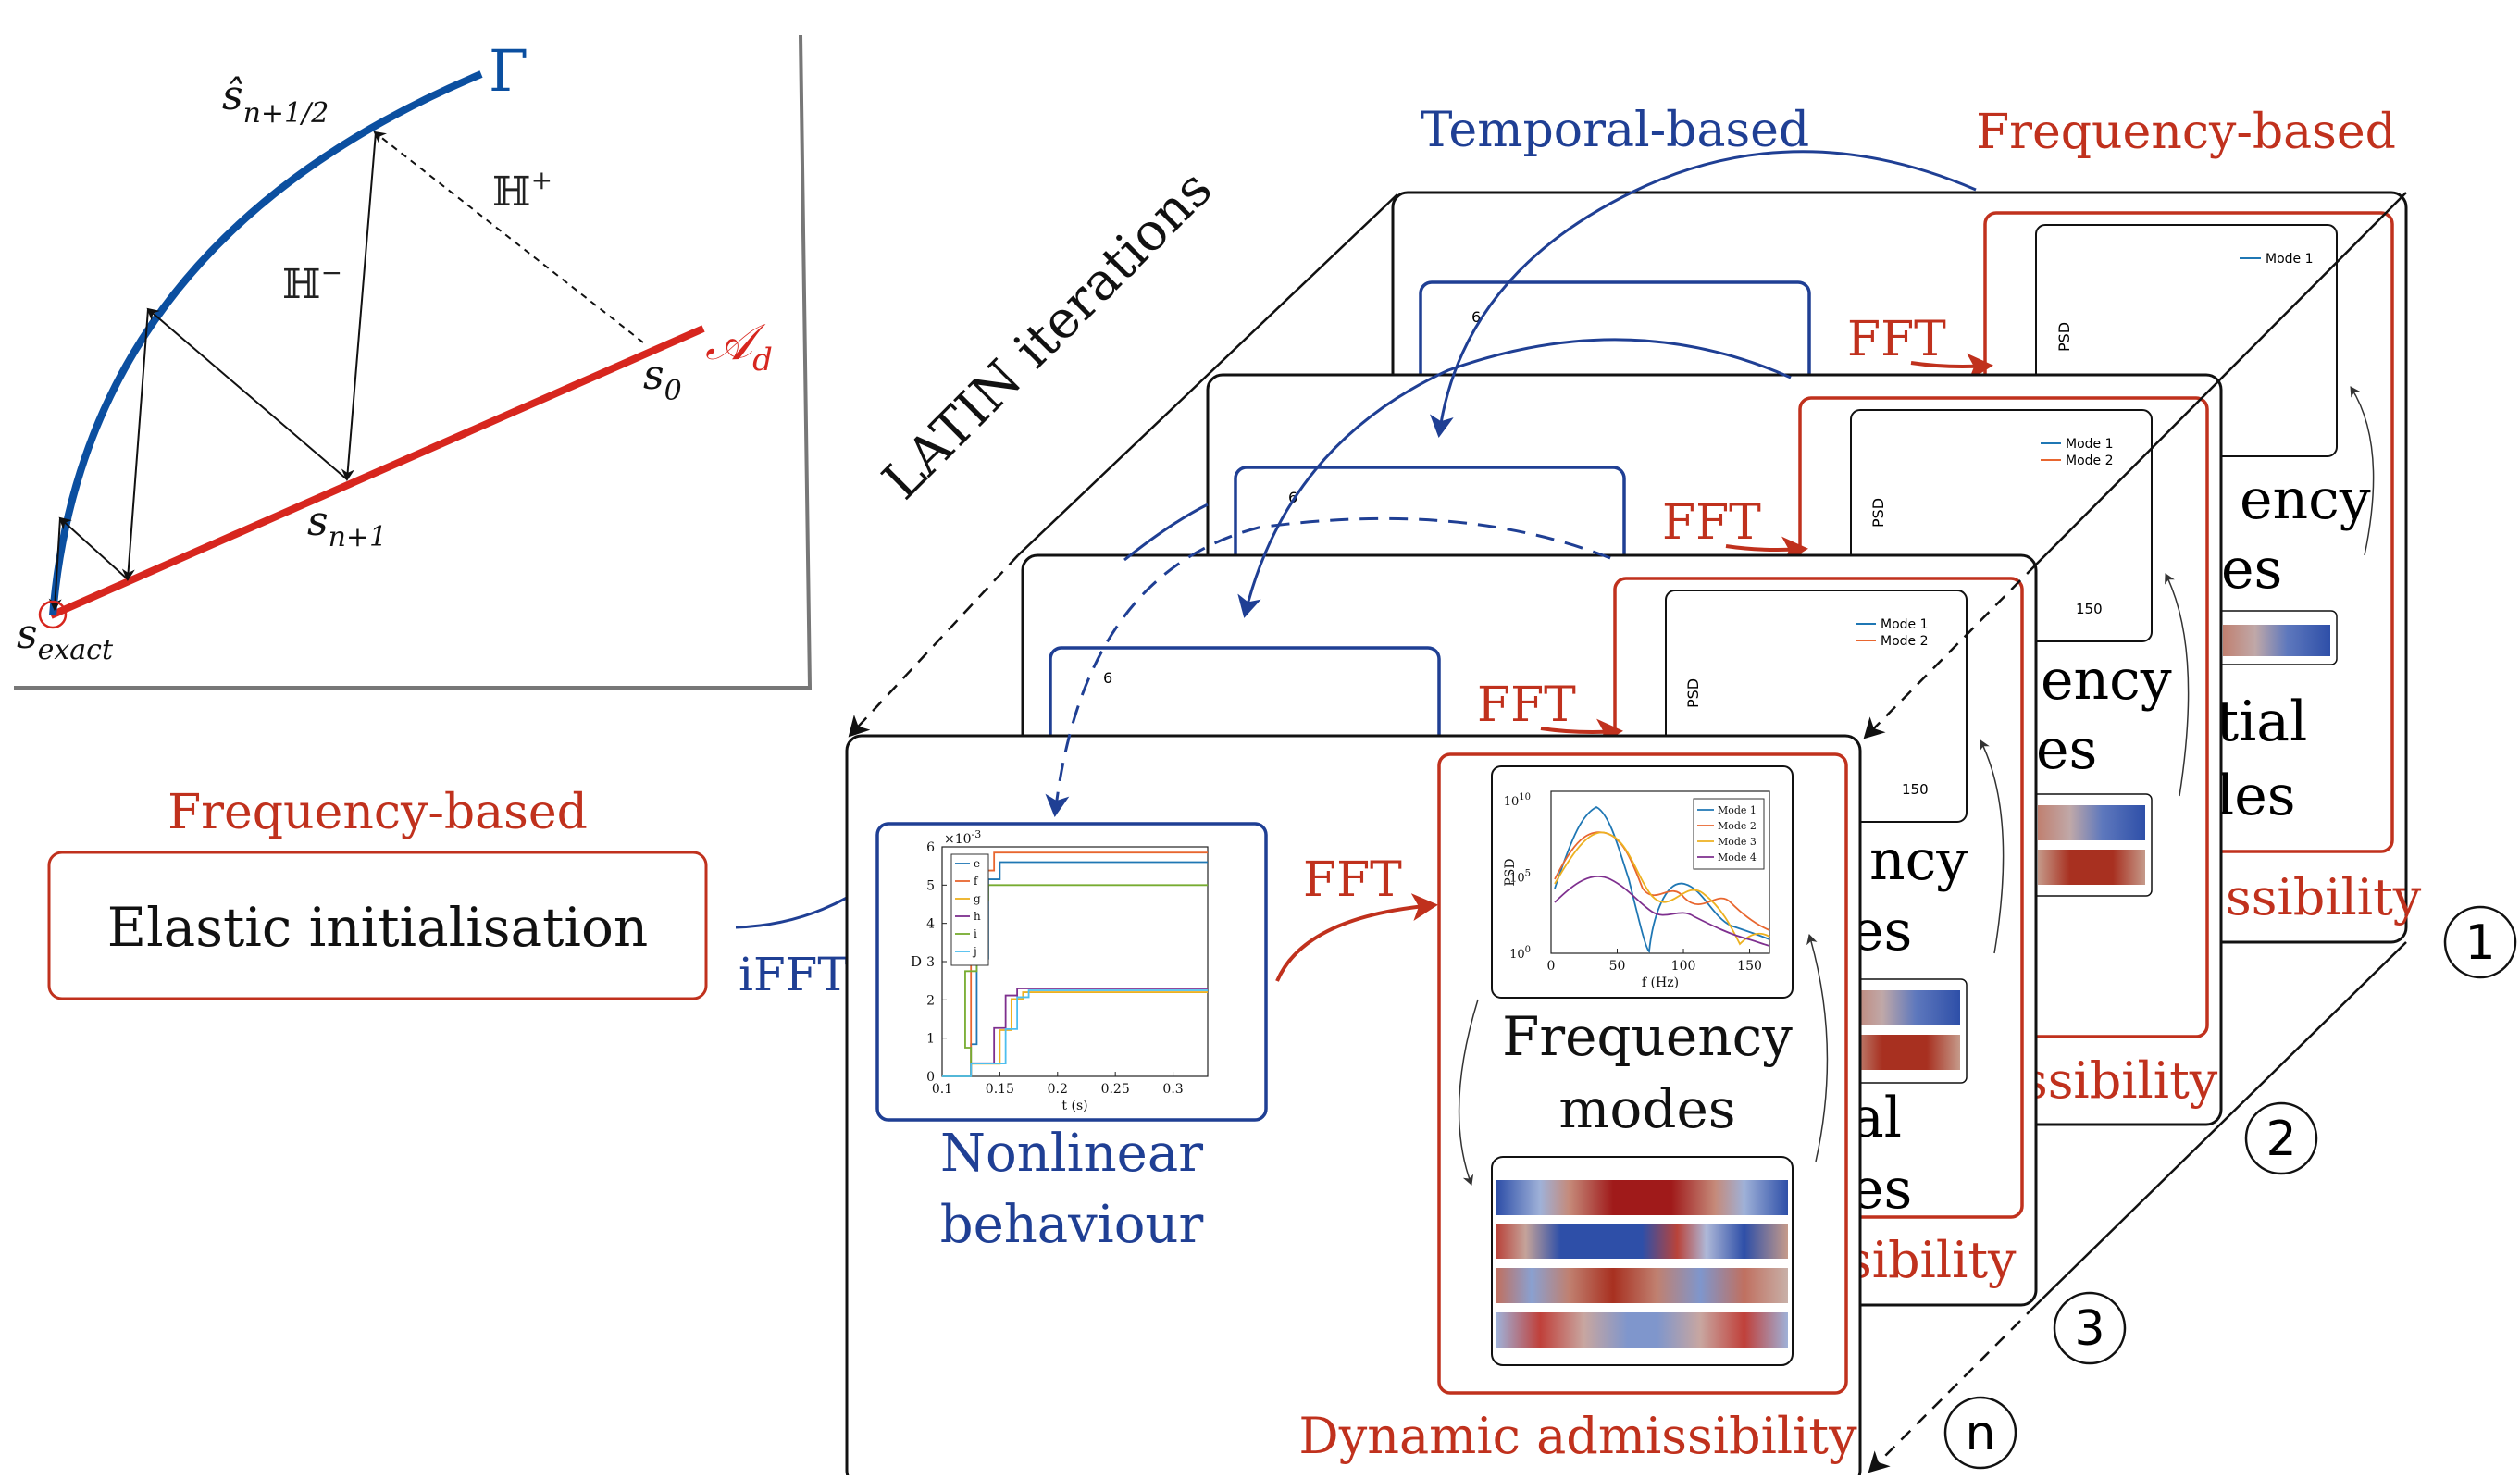 This screenshot has width=2520, height=1479. What do you see at coordinates (2090, 461) in the screenshot?
I see `psd-legend-entry: Mode 2` at bounding box center [2090, 461].